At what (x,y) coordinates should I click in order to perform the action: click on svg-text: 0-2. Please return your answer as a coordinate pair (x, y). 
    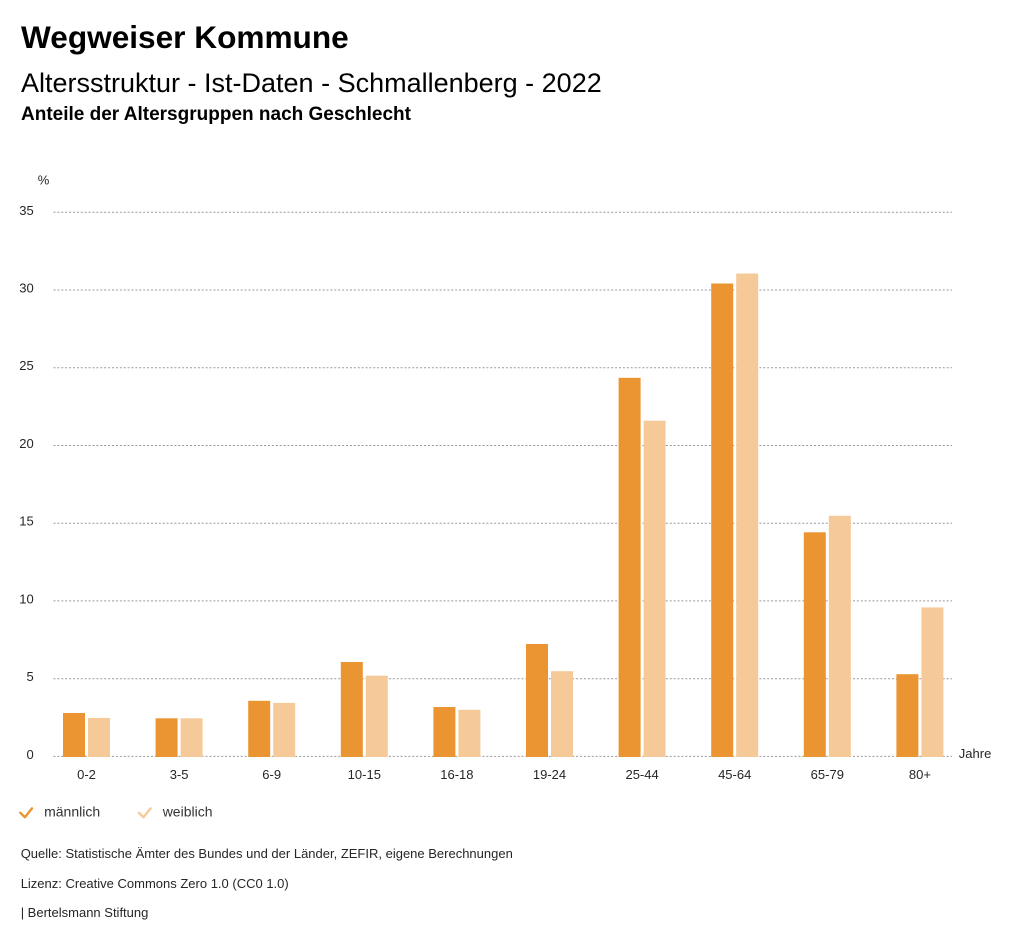
    Looking at the image, I should click on (86, 774).